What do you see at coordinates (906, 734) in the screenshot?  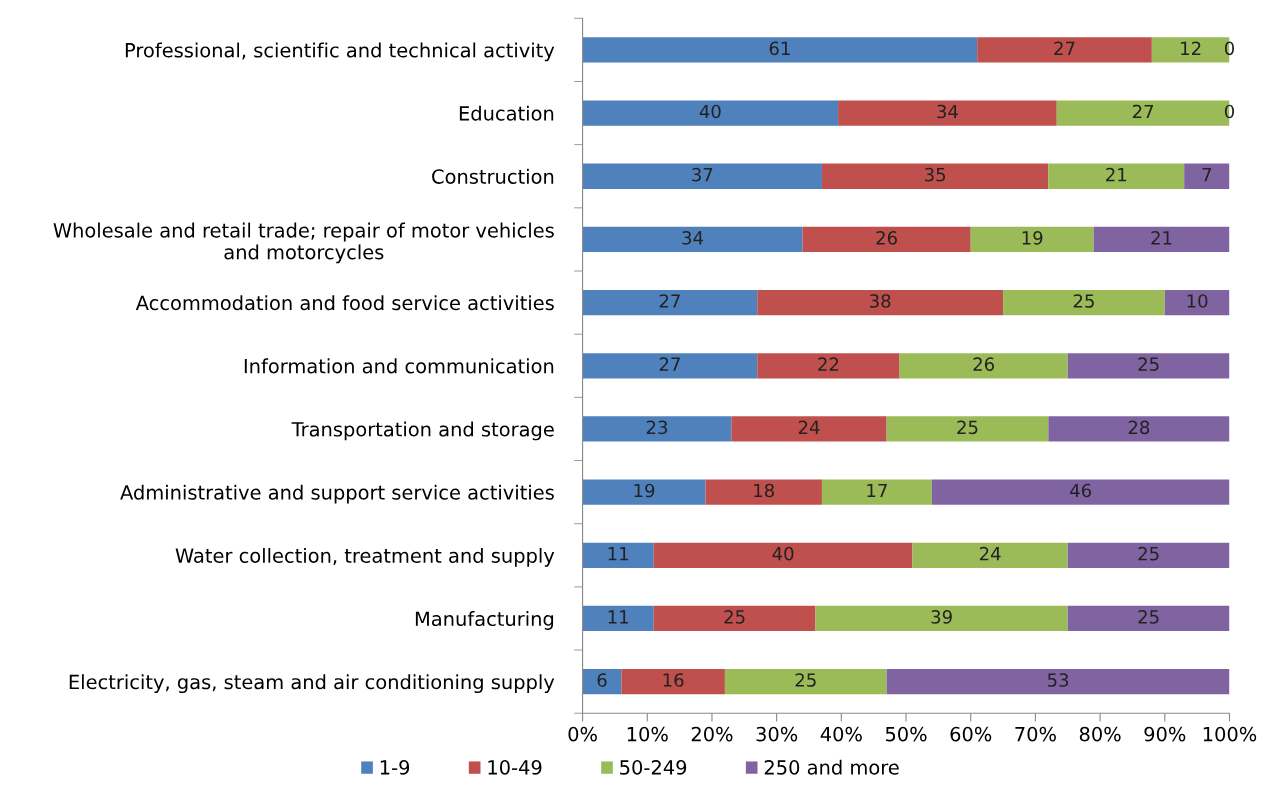 I see `x-tick-label: 50%` at bounding box center [906, 734].